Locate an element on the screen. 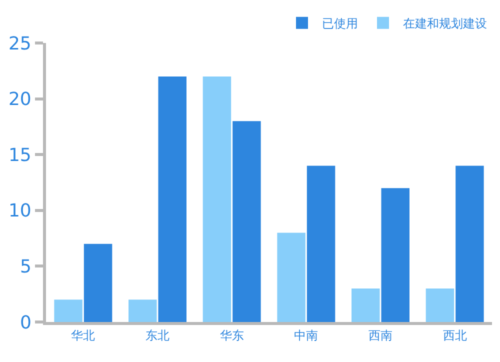  x-tick-label: 中南 is located at coordinates (306, 335).